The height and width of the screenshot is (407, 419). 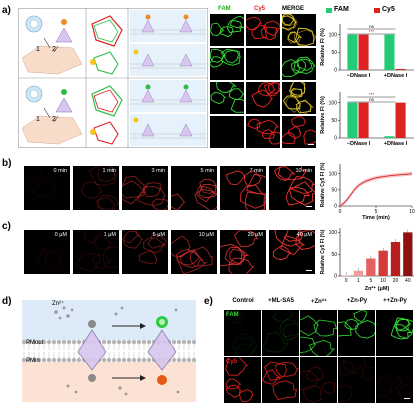 I want to click on y-axis-label: Relative Cy5 FI (%), so click(x=323, y=184).